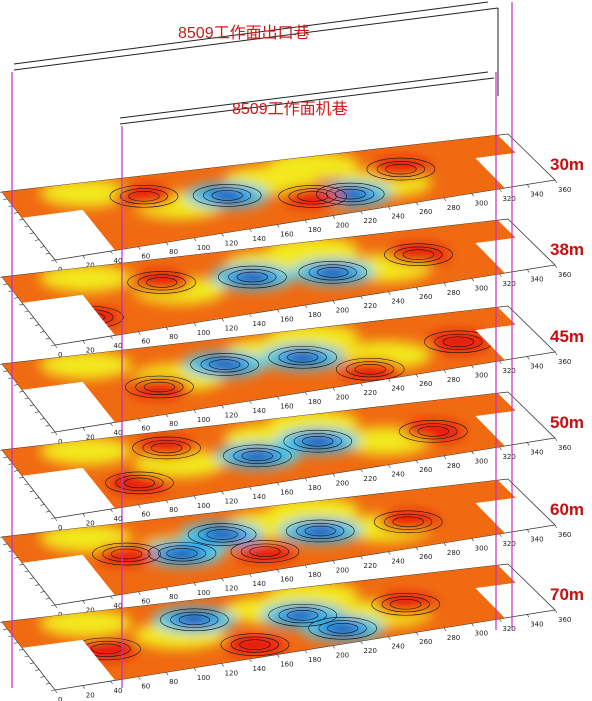  Describe the element at coordinates (203, 333) in the screenshot. I see `x-tick-label: 100` at that location.